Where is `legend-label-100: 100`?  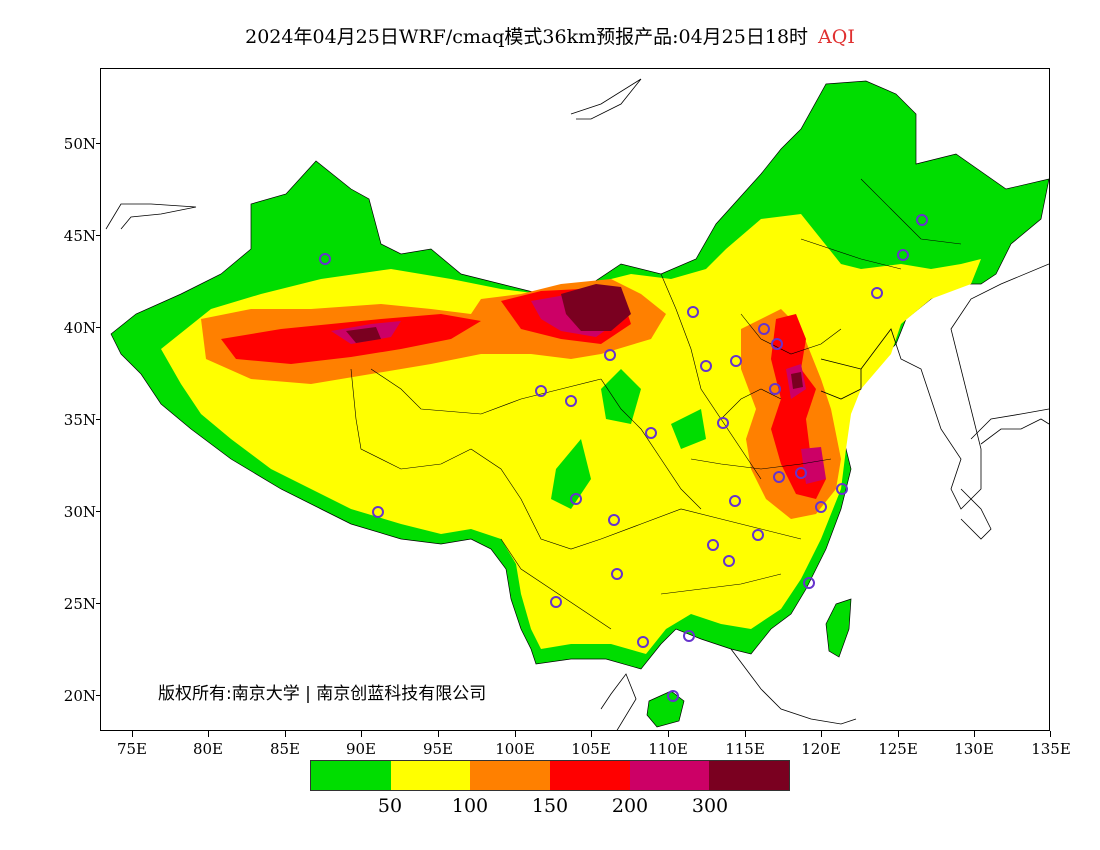 legend-label-100: 100 is located at coordinates (470, 806).